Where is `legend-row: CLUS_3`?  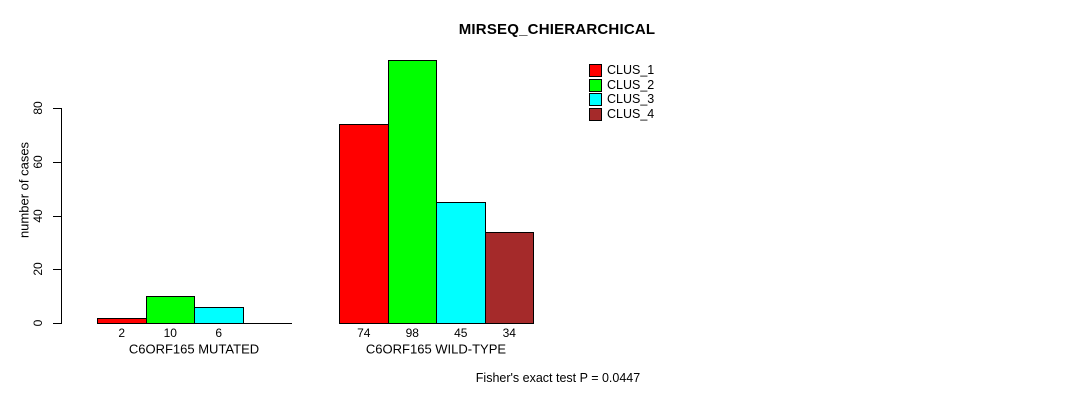 legend-row: CLUS_3 is located at coordinates (622, 99).